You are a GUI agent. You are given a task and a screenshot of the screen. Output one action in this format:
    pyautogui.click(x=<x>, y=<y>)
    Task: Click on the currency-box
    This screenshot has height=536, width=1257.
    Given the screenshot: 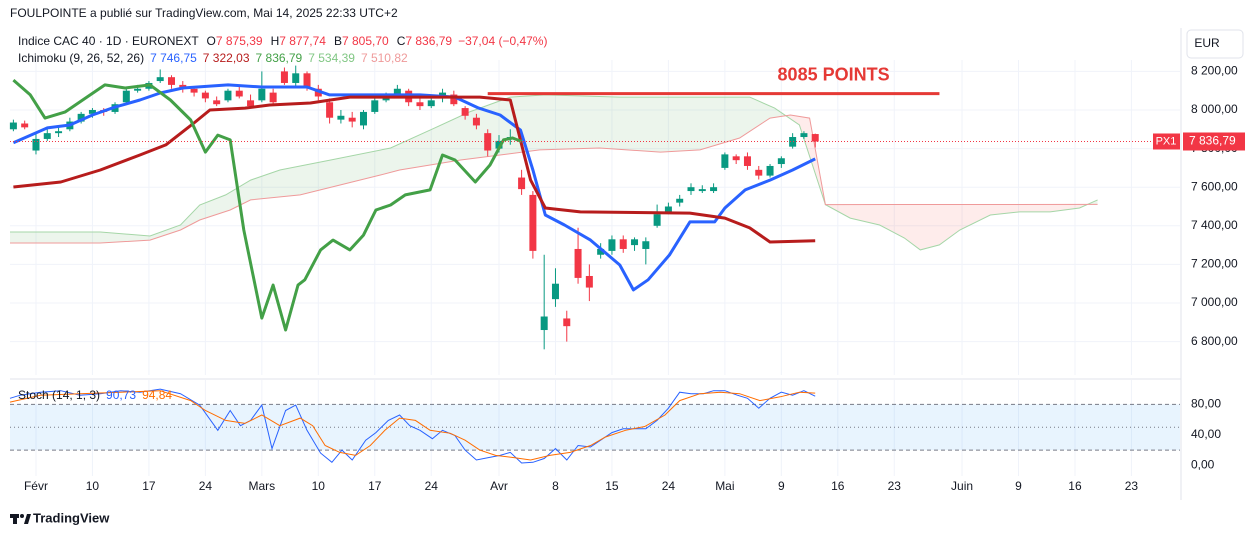 What is the action you would take?
    pyautogui.click(x=1215, y=44)
    